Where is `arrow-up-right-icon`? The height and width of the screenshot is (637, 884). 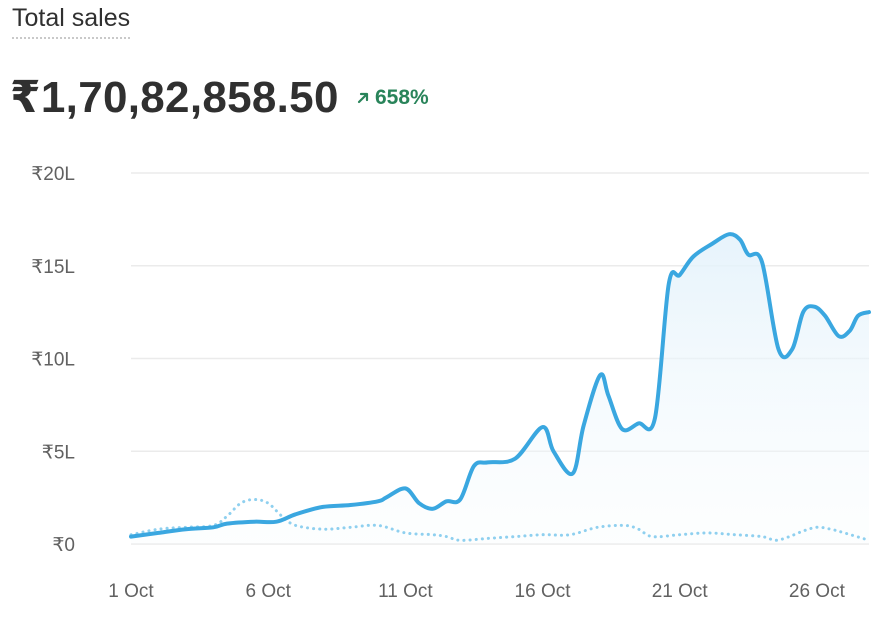 arrow-up-right-icon is located at coordinates (363, 98).